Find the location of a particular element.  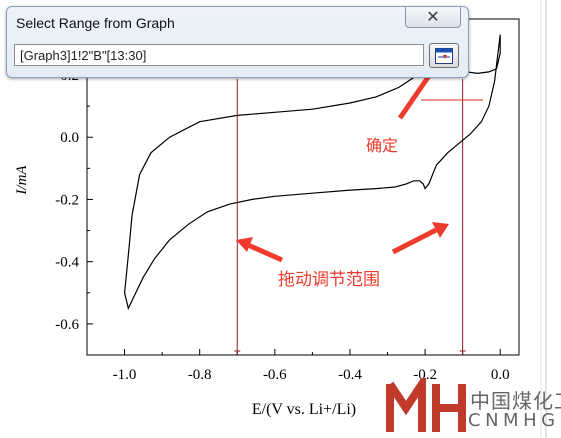

confirm-arrow is located at coordinates (416, 94).